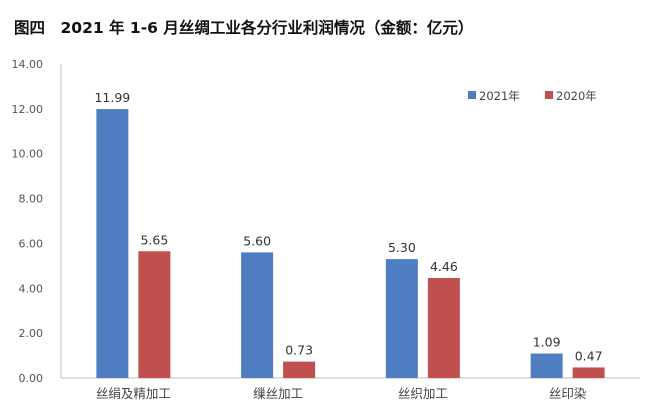 Image resolution: width=653 pixels, height=409 pixels. Describe the element at coordinates (31, 243) in the screenshot. I see `y-tick-label: 6.00` at that location.